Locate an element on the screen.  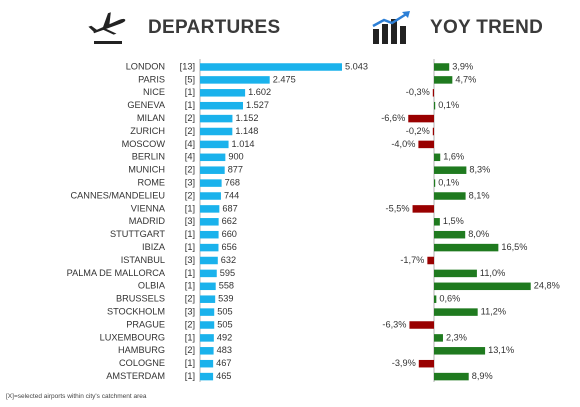
category-label: PALMA DE MALLORCA is located at coordinates (116, 273).